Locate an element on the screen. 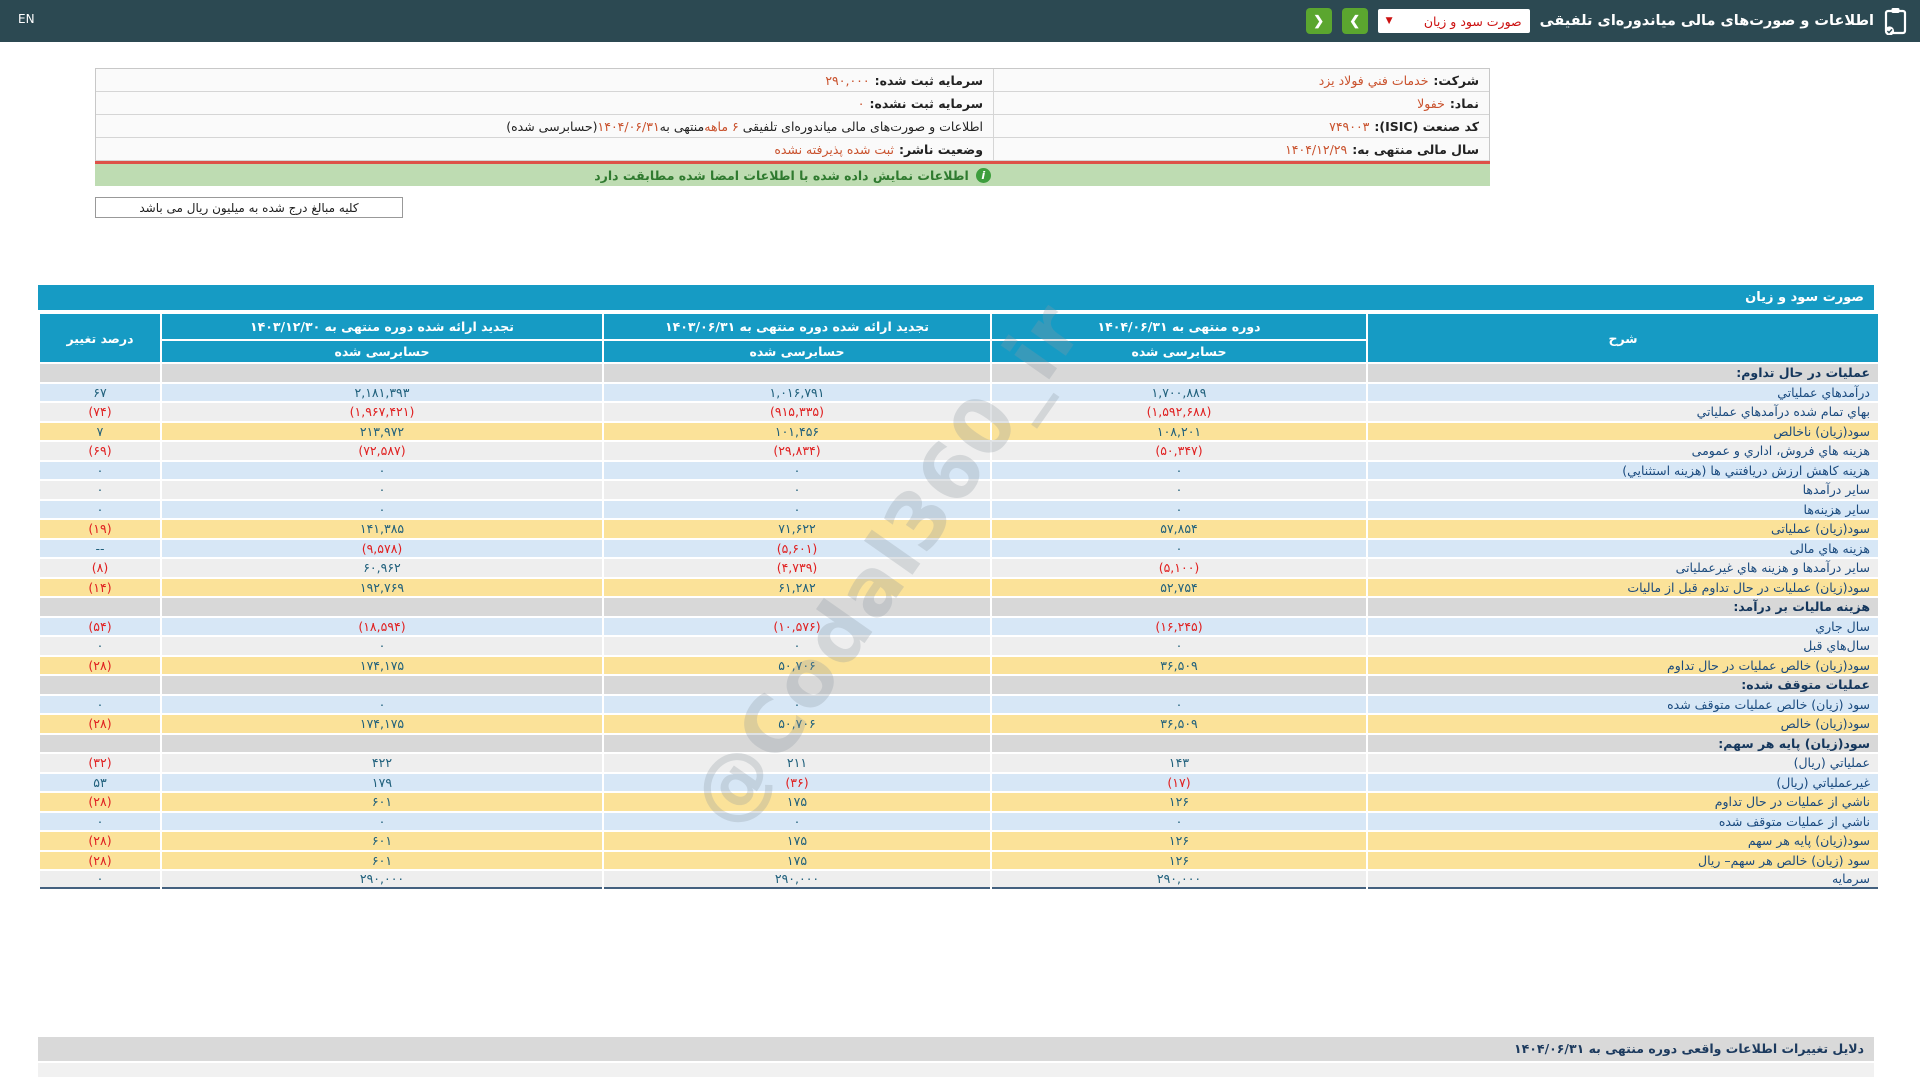 This screenshot has width=1920, height=1080. registered-capital-cell: سرمایه ثبت شده: ۲۹۰,۰۰۰ is located at coordinates (544, 80).